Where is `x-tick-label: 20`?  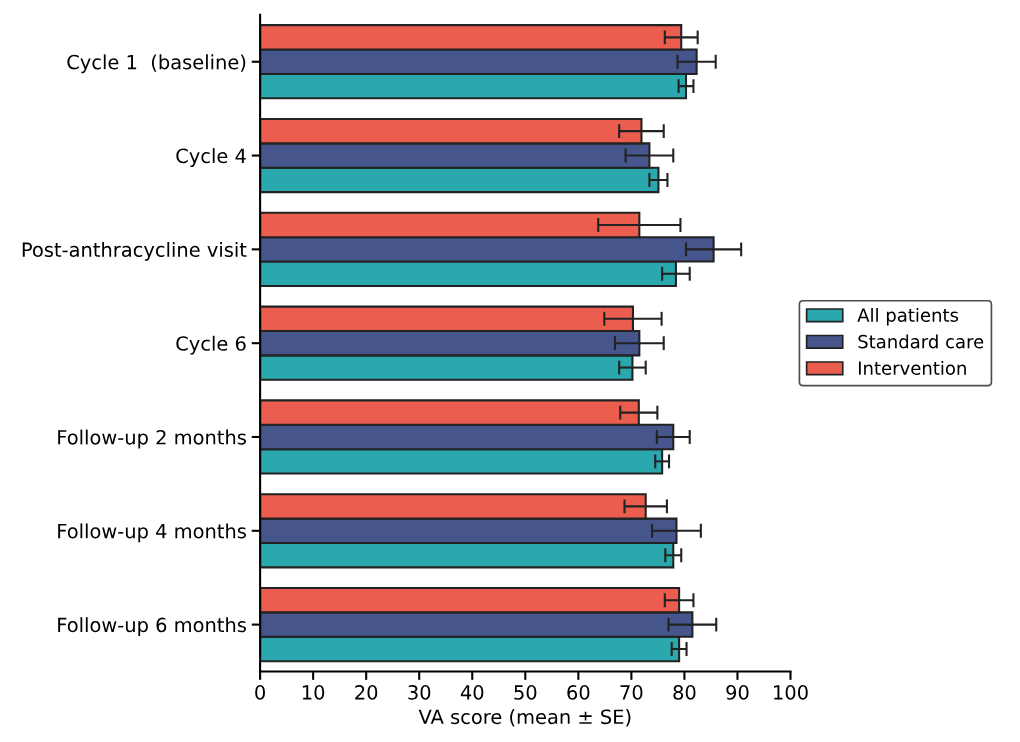 x-tick-label: 20 is located at coordinates (366, 692).